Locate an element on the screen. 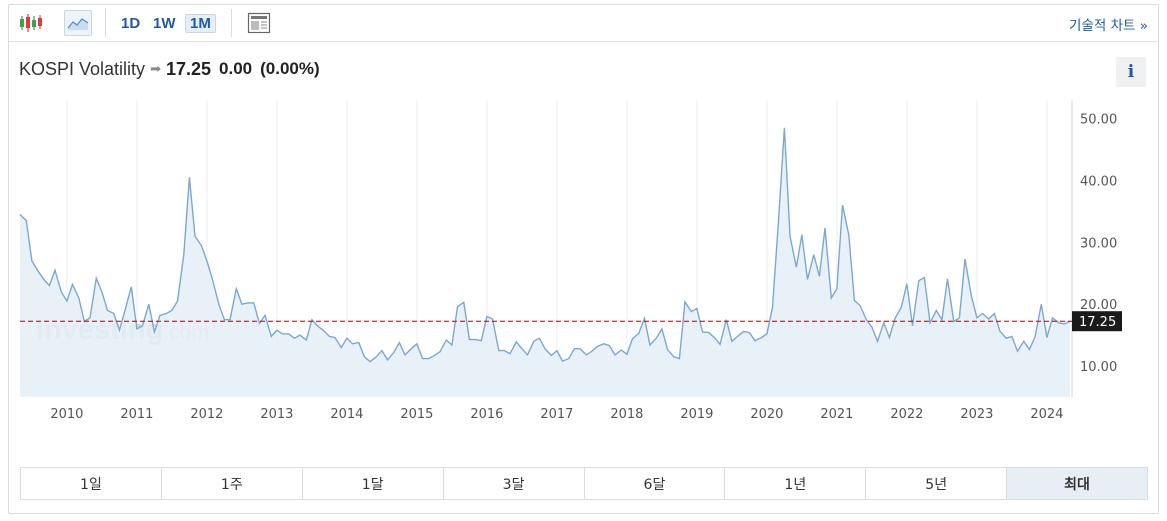 The height and width of the screenshot is (521, 1167). candlestick-chart-icon is located at coordinates (31, 23).